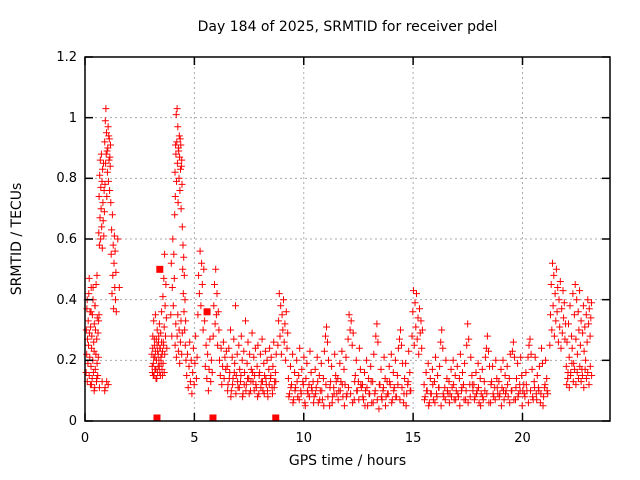 This screenshot has height=480, width=640. What do you see at coordinates (66, 300) in the screenshot?
I see `y-tick-label: 0.4` at bounding box center [66, 300].